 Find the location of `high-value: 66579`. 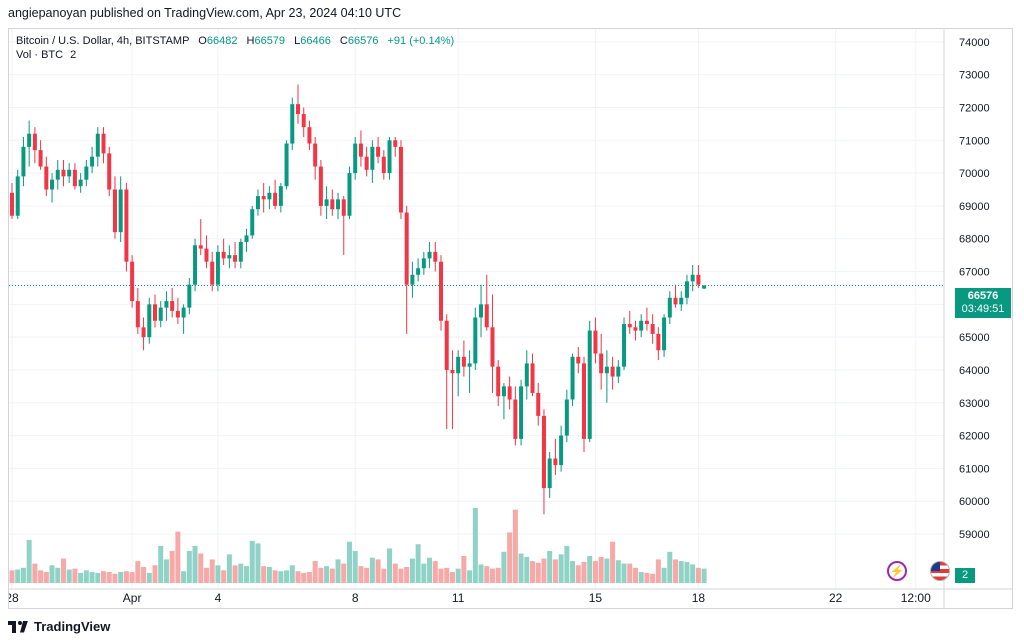

high-value: 66579 is located at coordinates (270, 41).